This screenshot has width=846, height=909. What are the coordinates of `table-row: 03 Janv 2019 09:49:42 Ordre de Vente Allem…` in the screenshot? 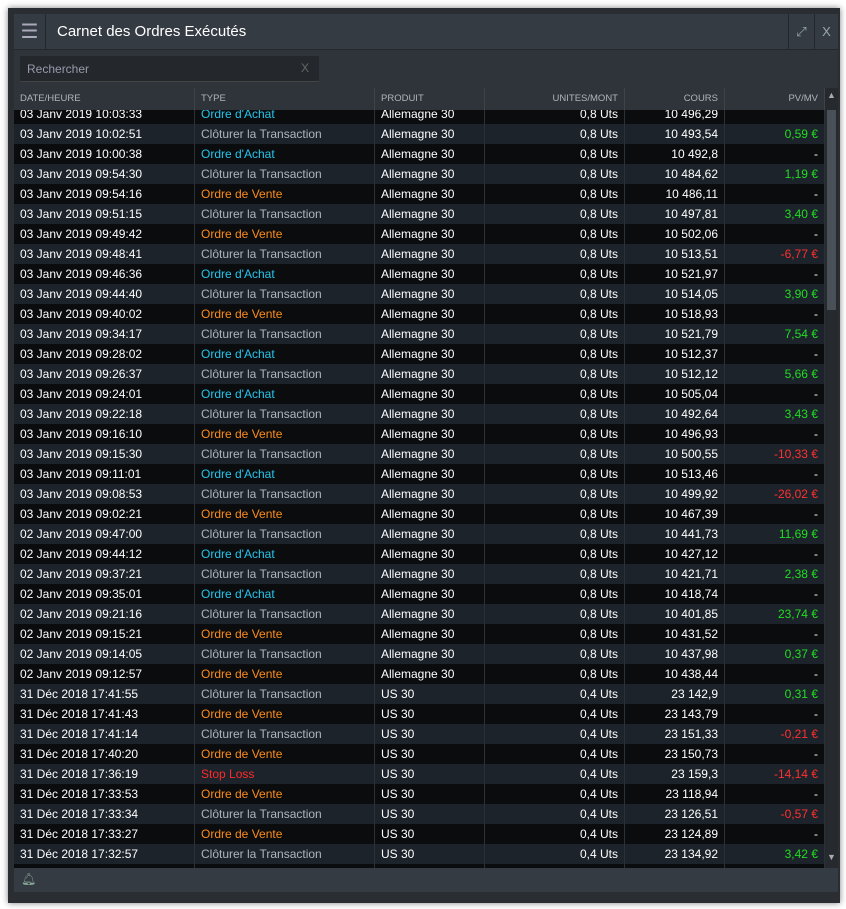 It's located at (419, 234).